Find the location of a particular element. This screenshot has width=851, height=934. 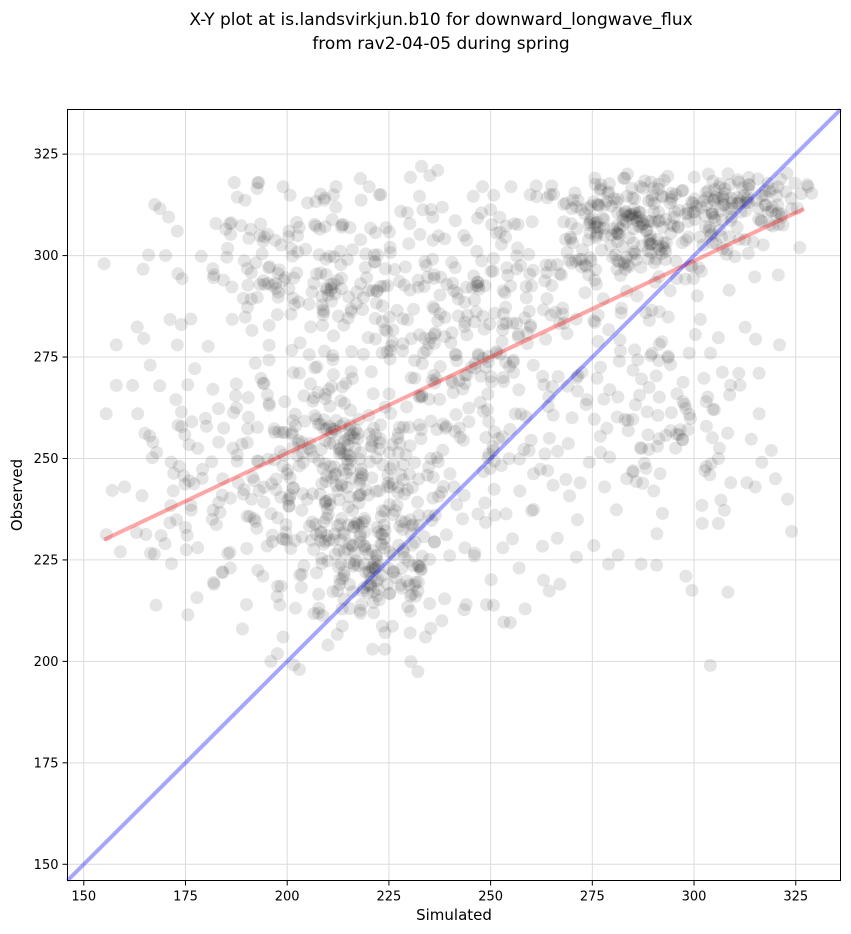

y-tick-label: 275 is located at coordinates (46, 358).